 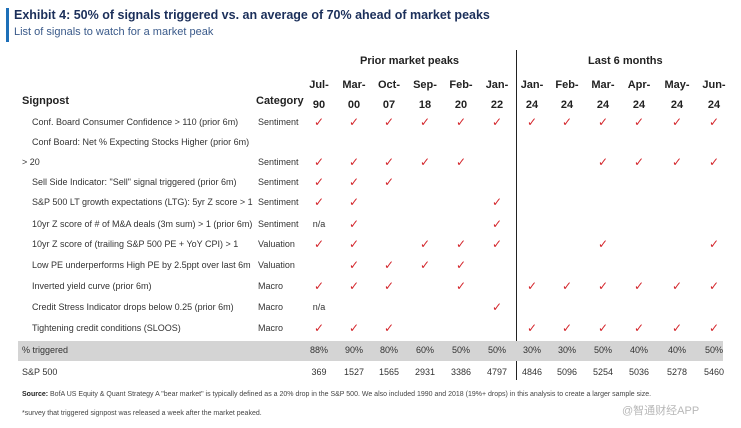 What do you see at coordinates (461, 105) in the screenshot?
I see `column-header-year: 20` at bounding box center [461, 105].